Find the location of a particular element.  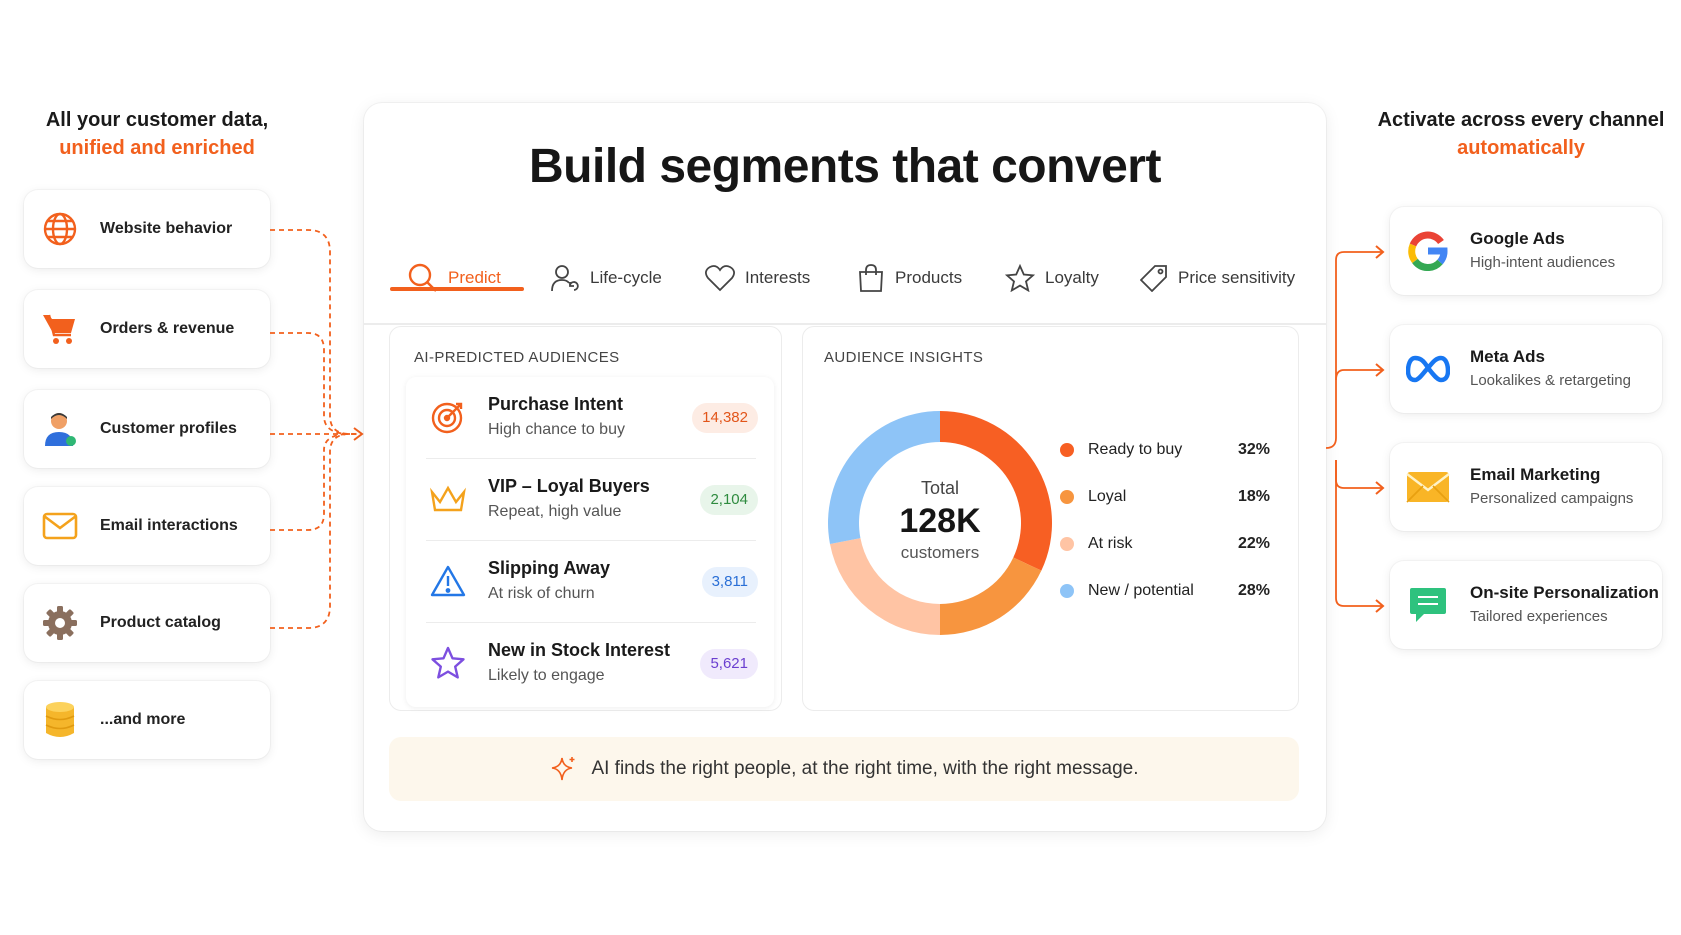

legend-new-potential: New / potential 28% is located at coordinates (1165, 591).